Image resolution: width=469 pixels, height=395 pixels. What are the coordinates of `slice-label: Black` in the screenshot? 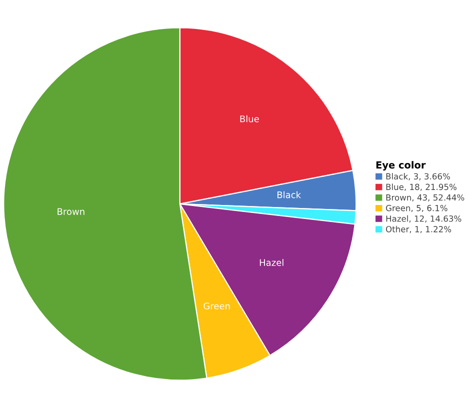 It's located at (289, 194).